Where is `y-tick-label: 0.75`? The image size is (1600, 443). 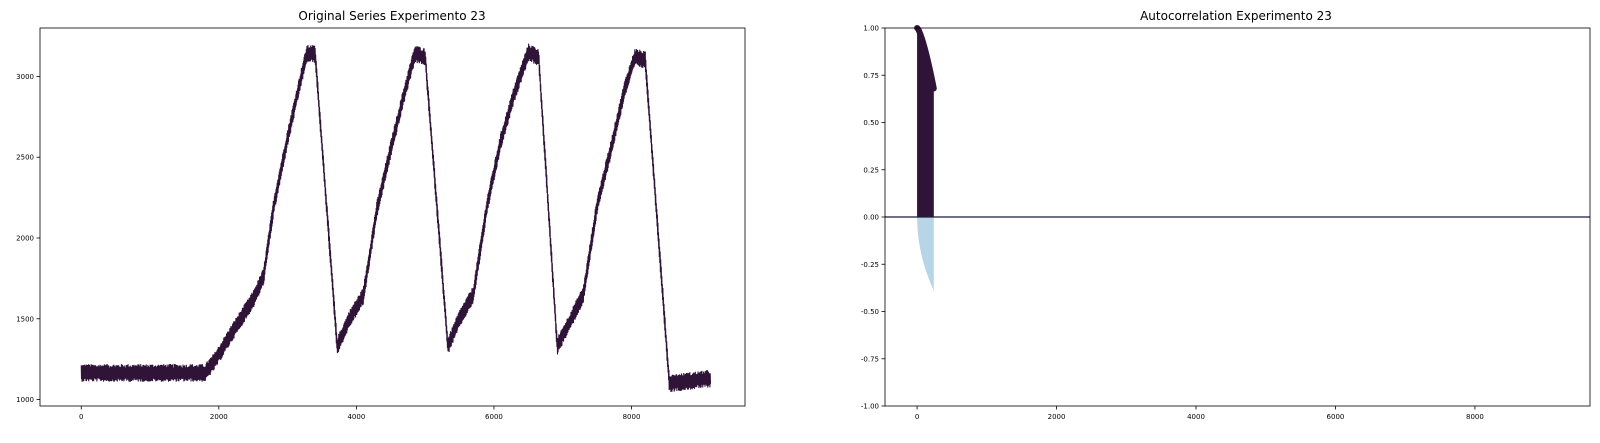
y-tick-label: 0.75 is located at coordinates (871, 76).